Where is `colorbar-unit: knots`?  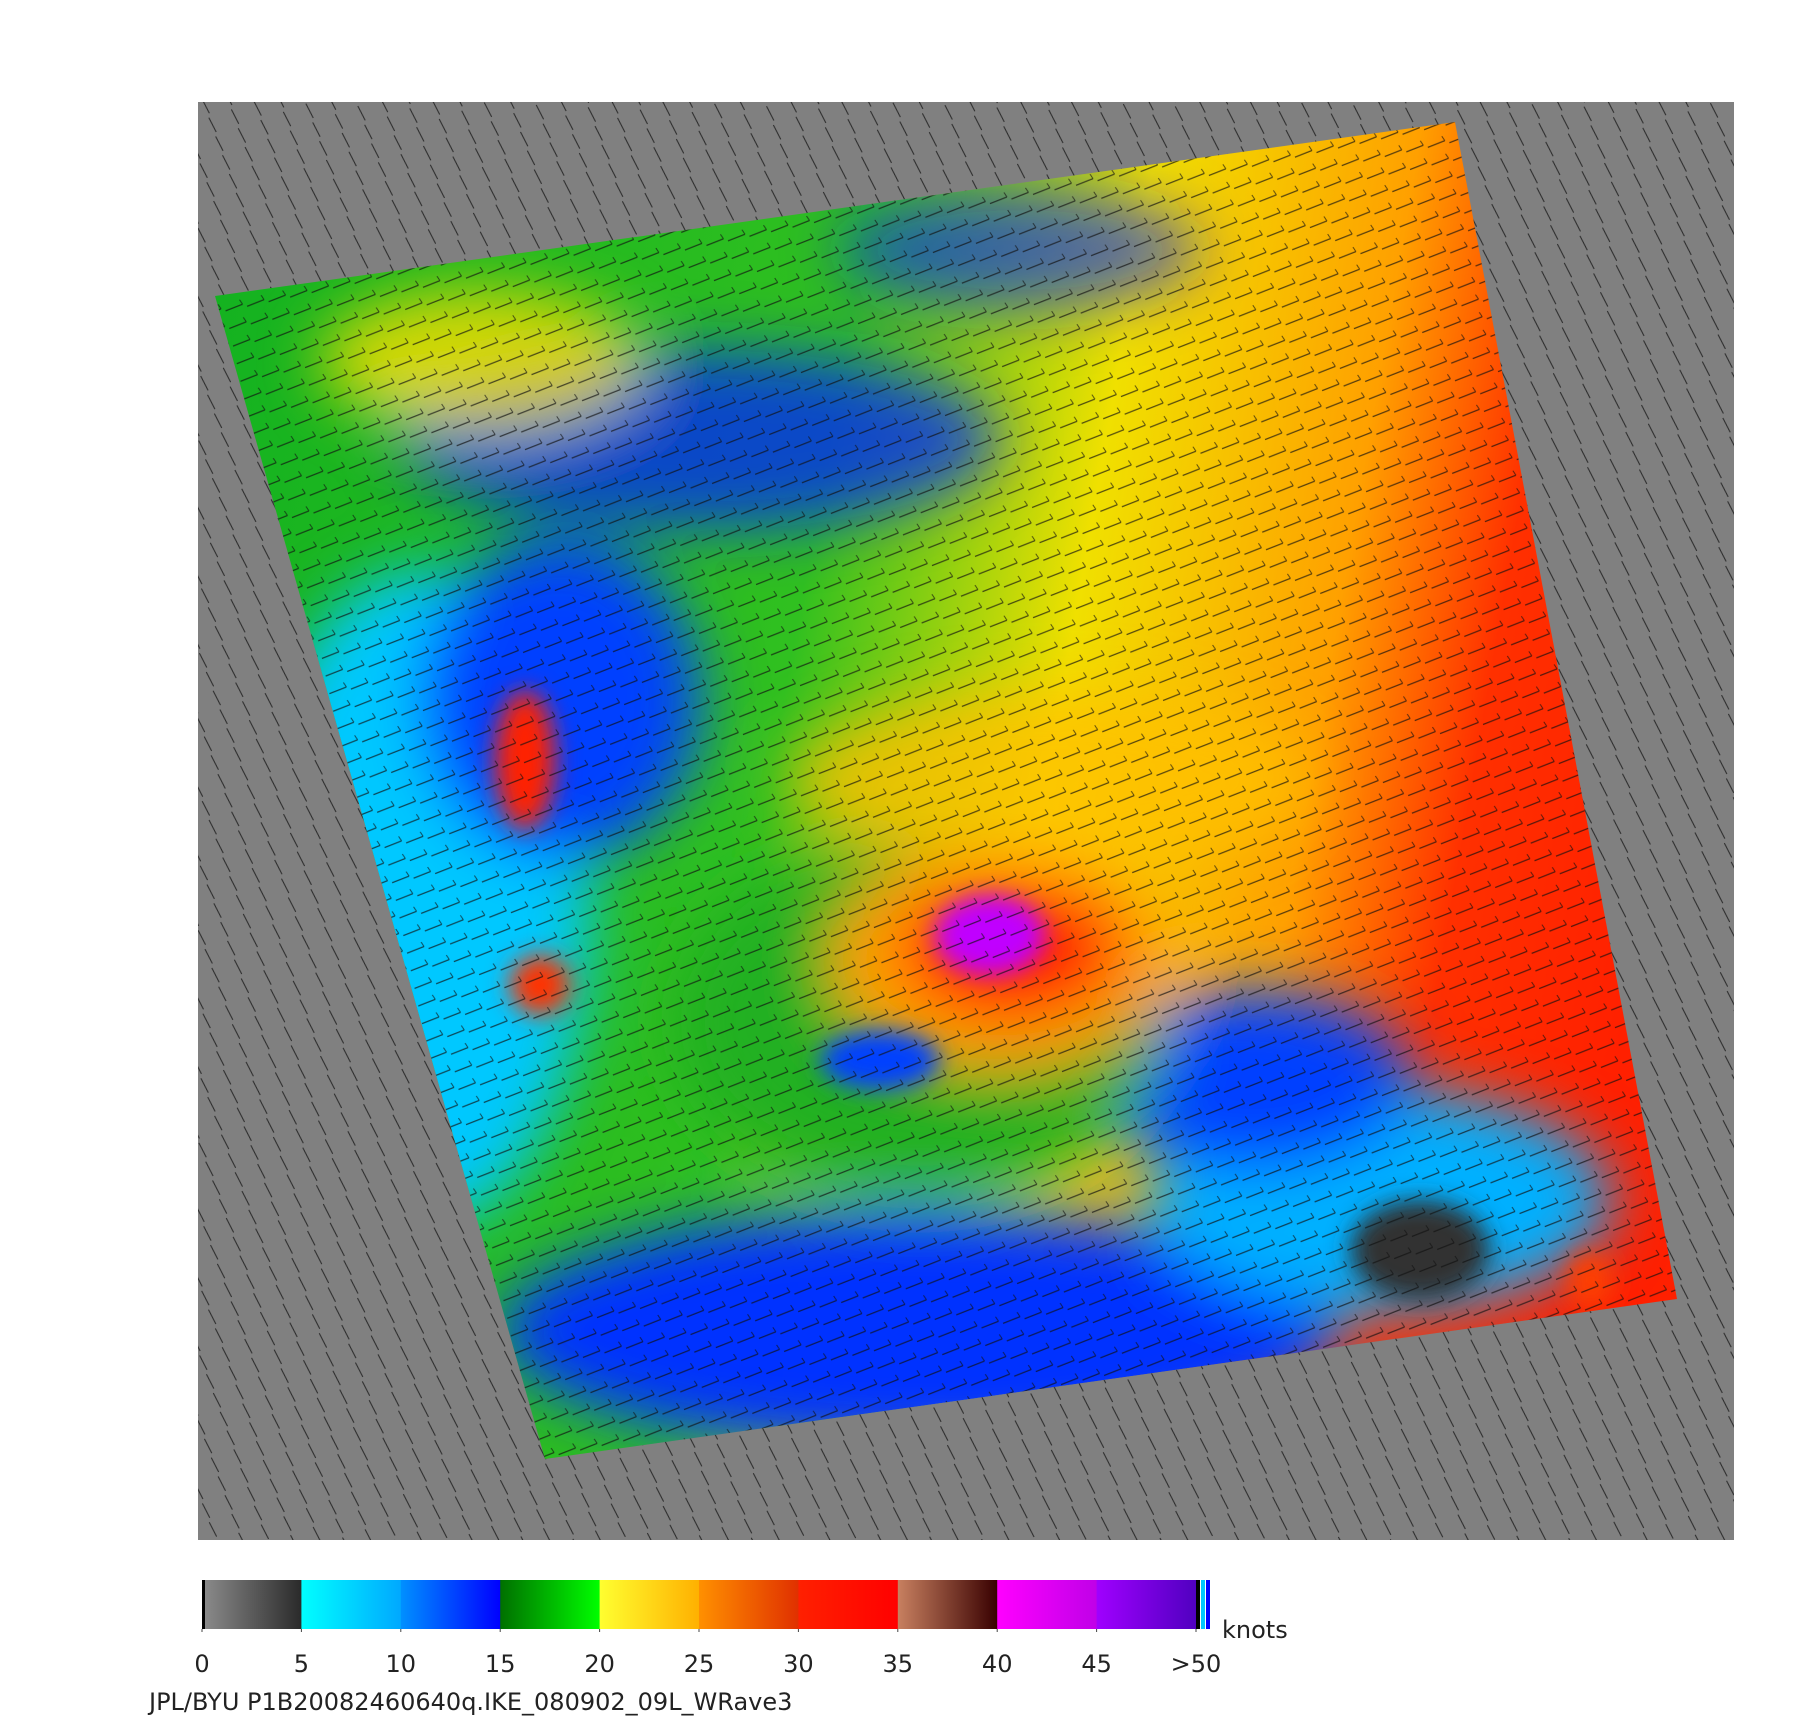
colorbar-unit: knots is located at coordinates (1255, 1630).